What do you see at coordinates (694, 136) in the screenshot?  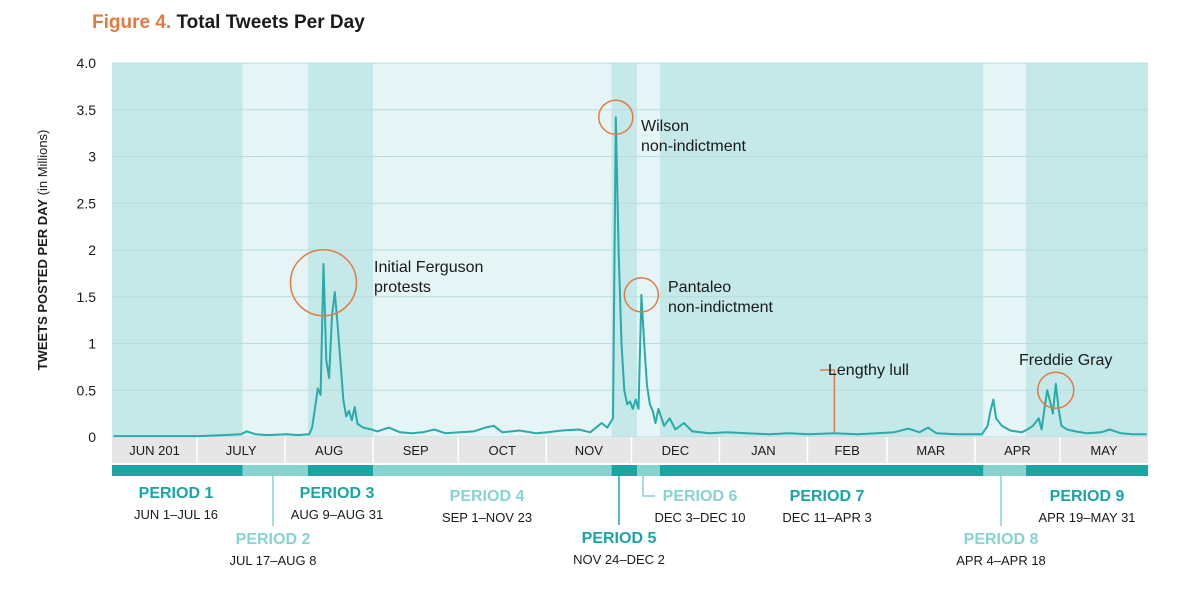 I see `annotation-label: Wilson non-indictment` at bounding box center [694, 136].